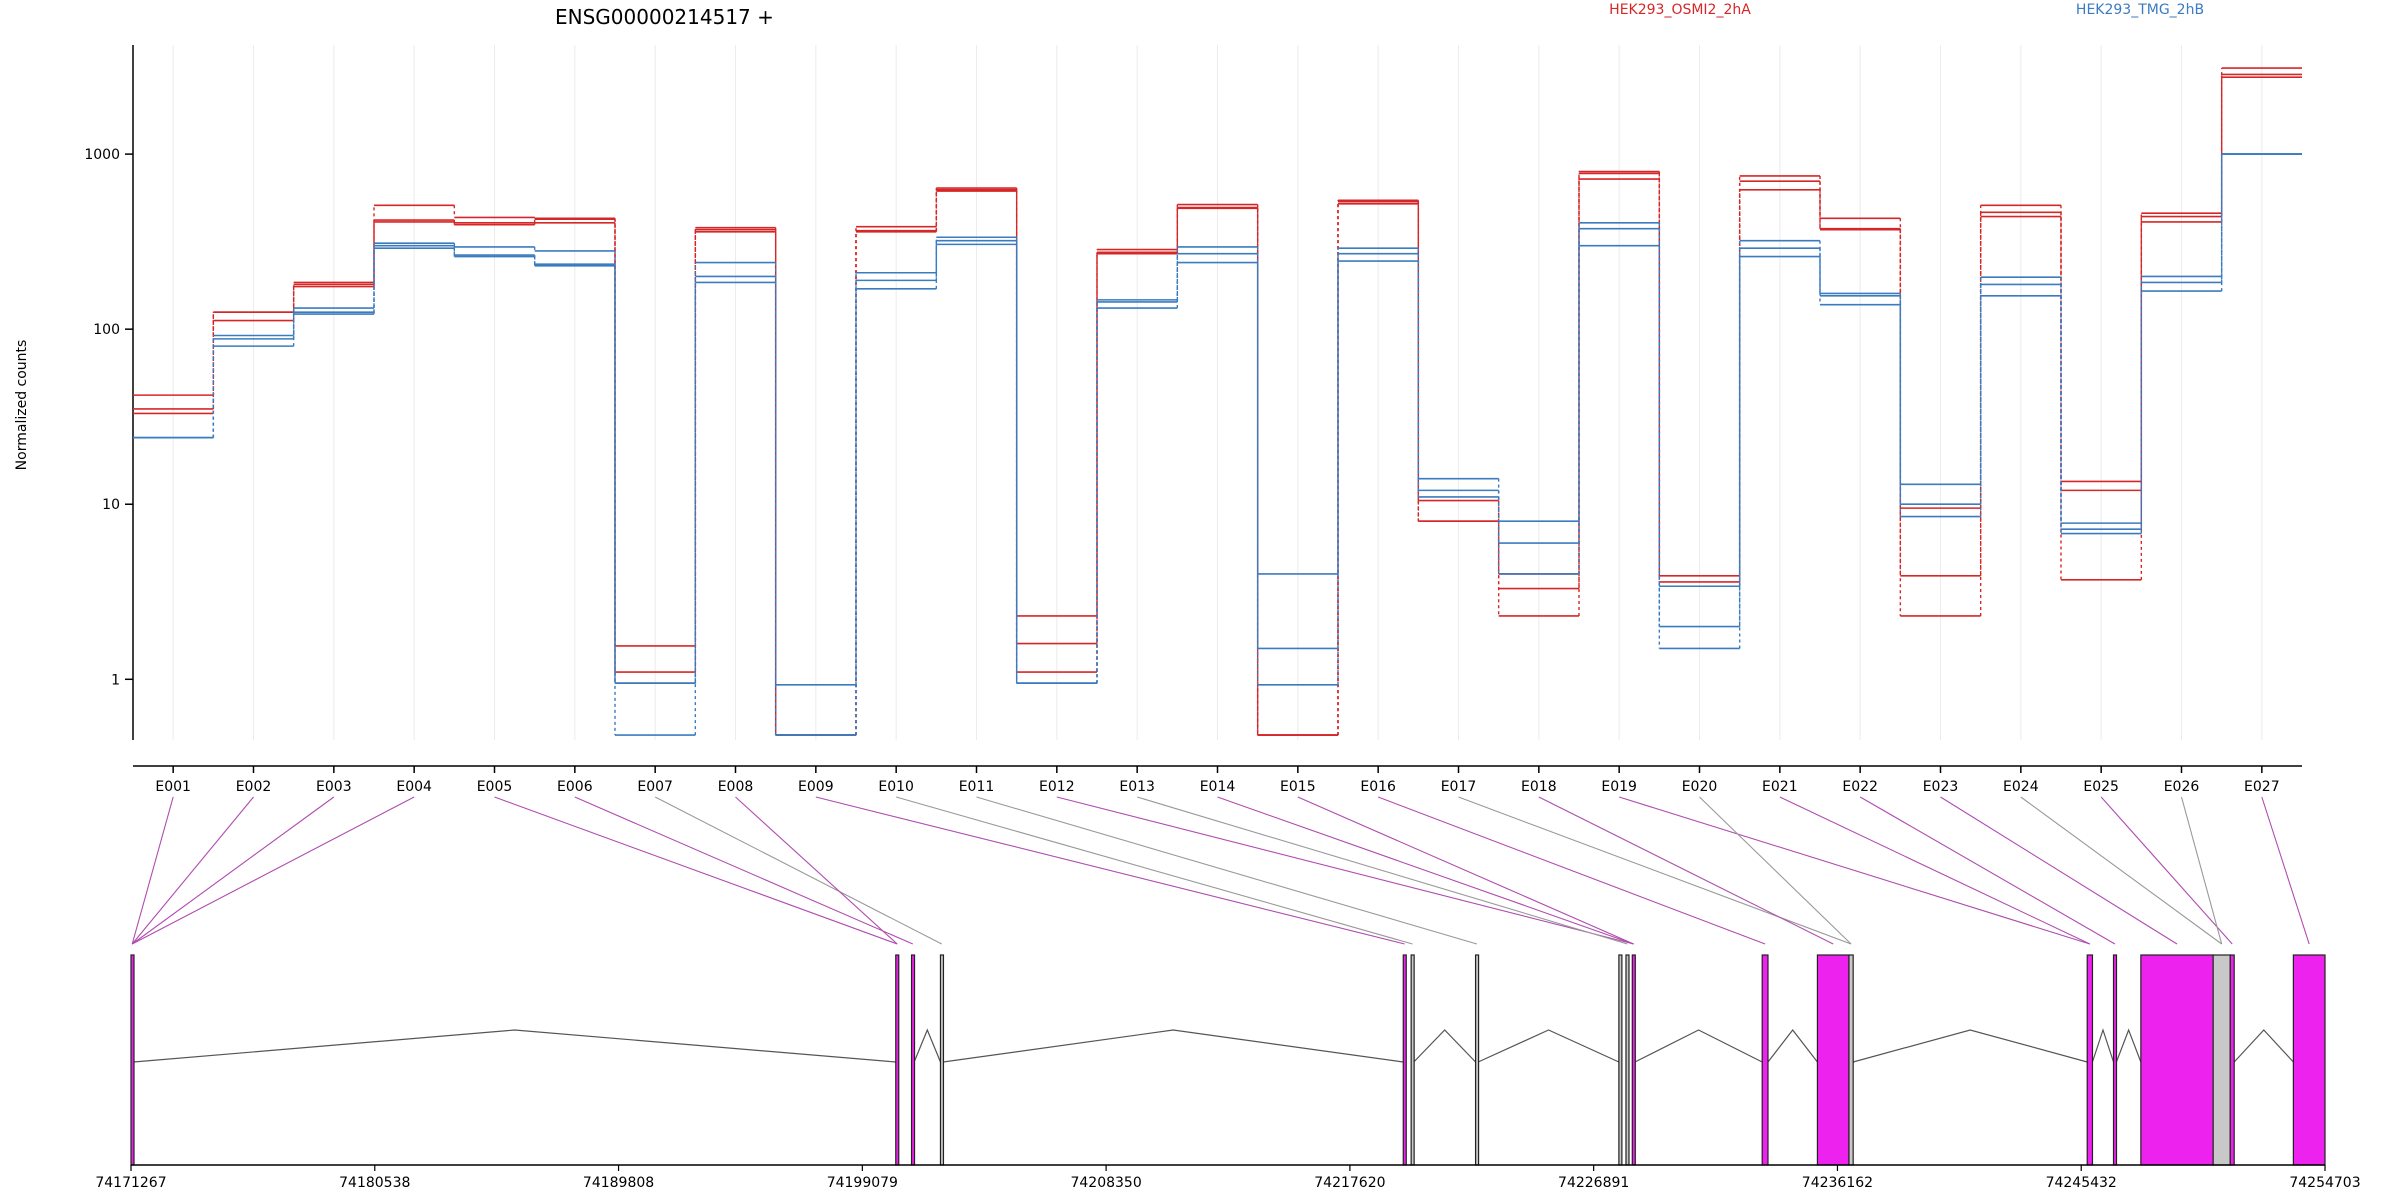  Describe the element at coordinates (862, 1183) in the screenshot. I see `genomic-tick-label: 74199079` at that location.